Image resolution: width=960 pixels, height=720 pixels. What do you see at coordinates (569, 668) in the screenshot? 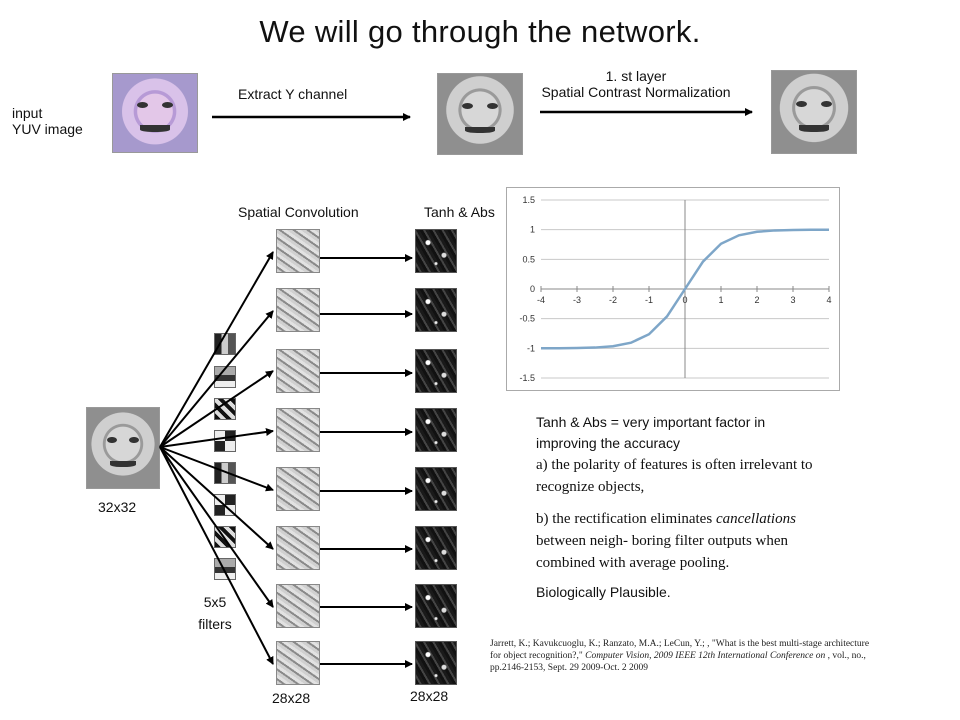
I see `reference-line3: pp.2146-2153, Sept. 29 2009-Oct. 2 2009` at bounding box center [569, 668].